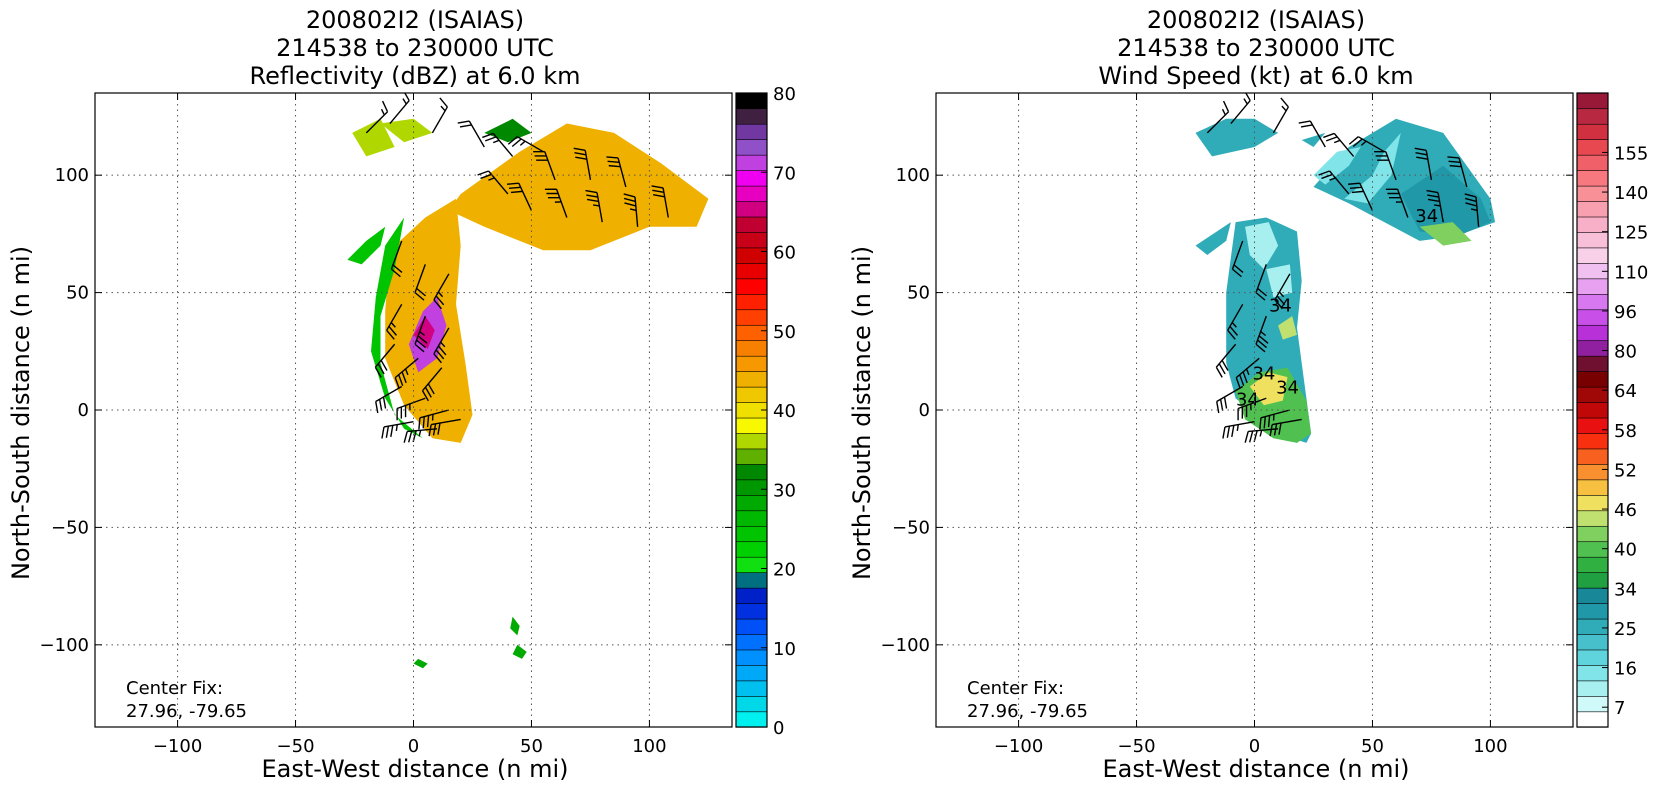 The width and height of the screenshot is (1654, 787). What do you see at coordinates (784, 253) in the screenshot?
I see `colorbar-tick-label: 60` at bounding box center [784, 253].